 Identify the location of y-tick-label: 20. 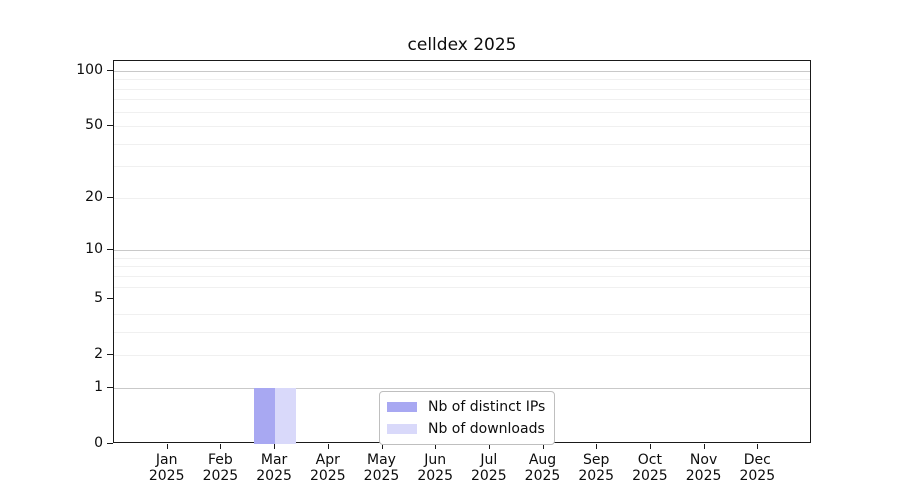
(94, 196).